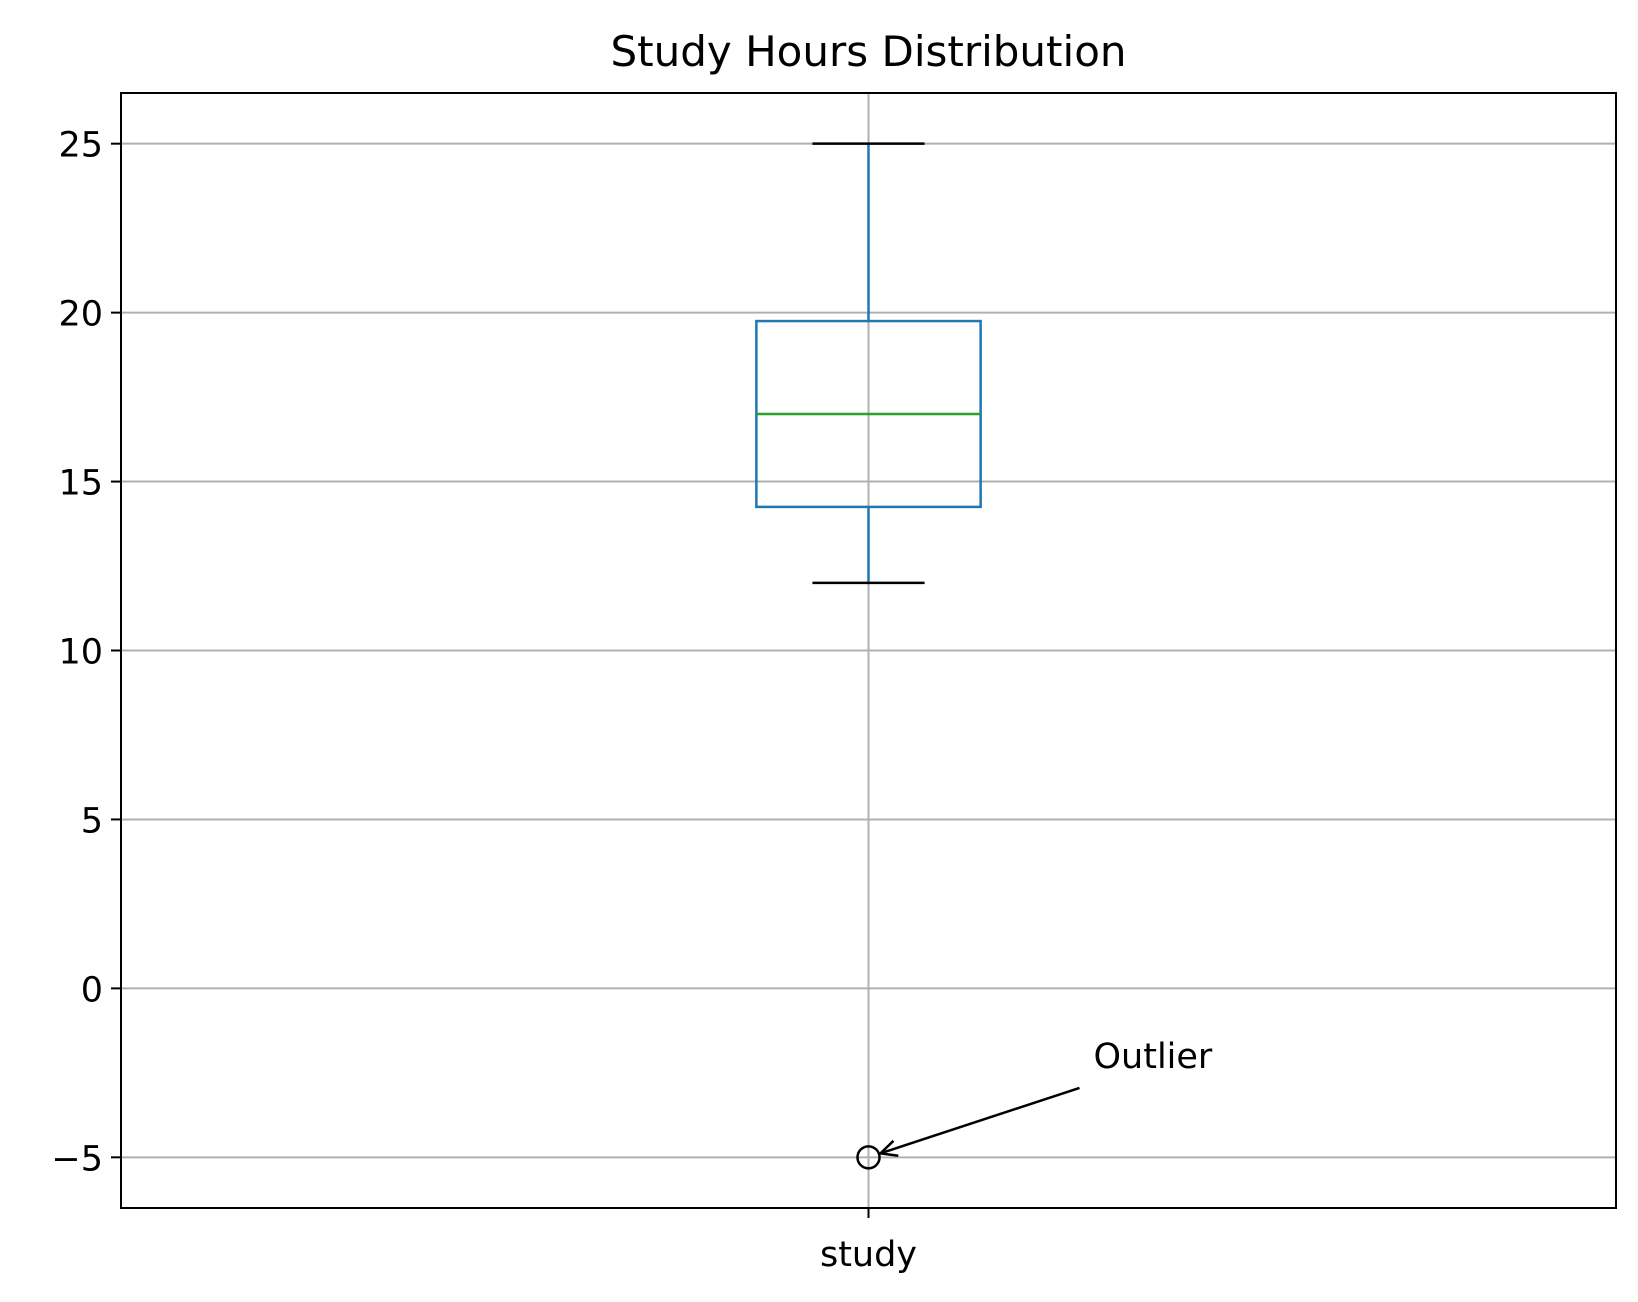 This screenshot has height=1302, width=1638. I want to click on annotation-label: Outlier, so click(1153, 1057).